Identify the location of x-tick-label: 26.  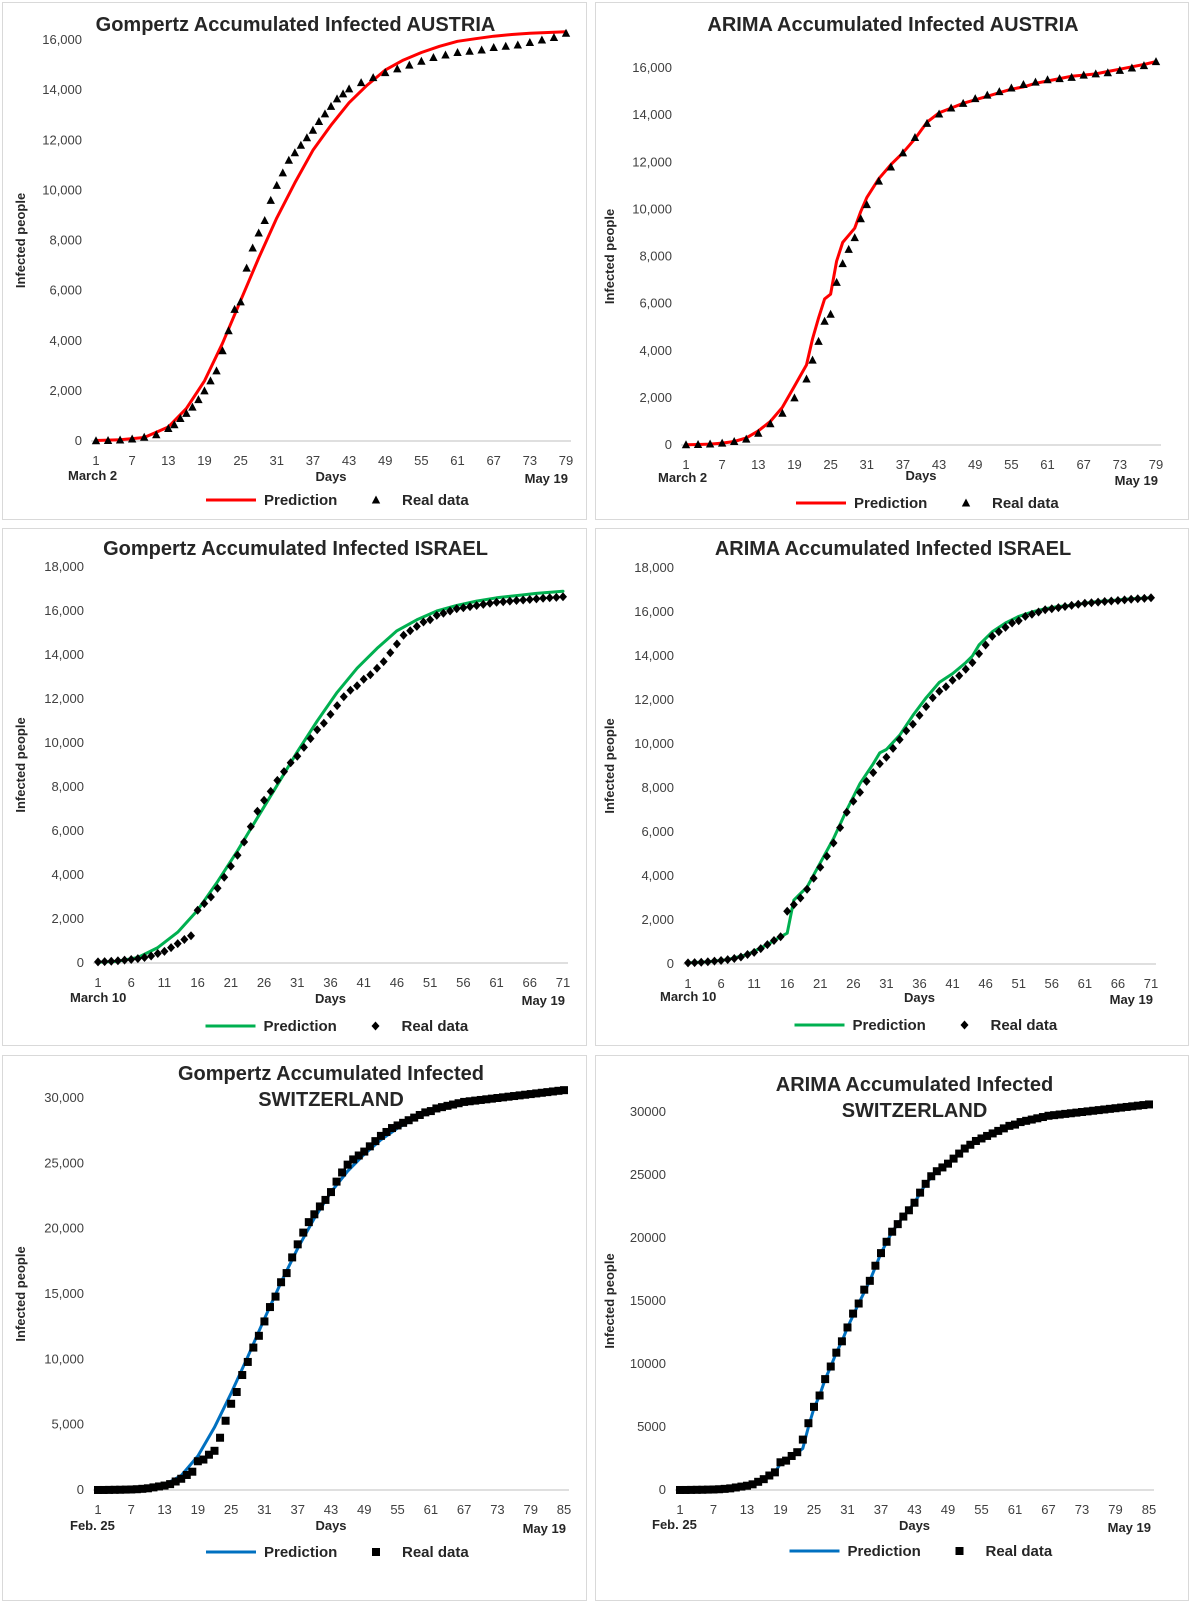
(264, 982).